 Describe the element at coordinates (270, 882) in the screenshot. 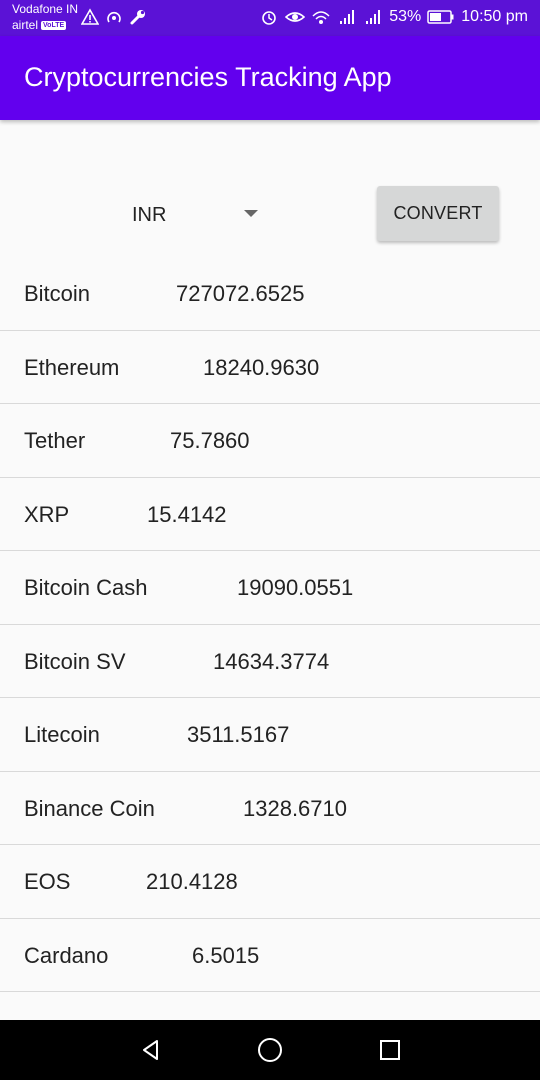

I see `coin-row: EOS 210.4128` at that location.